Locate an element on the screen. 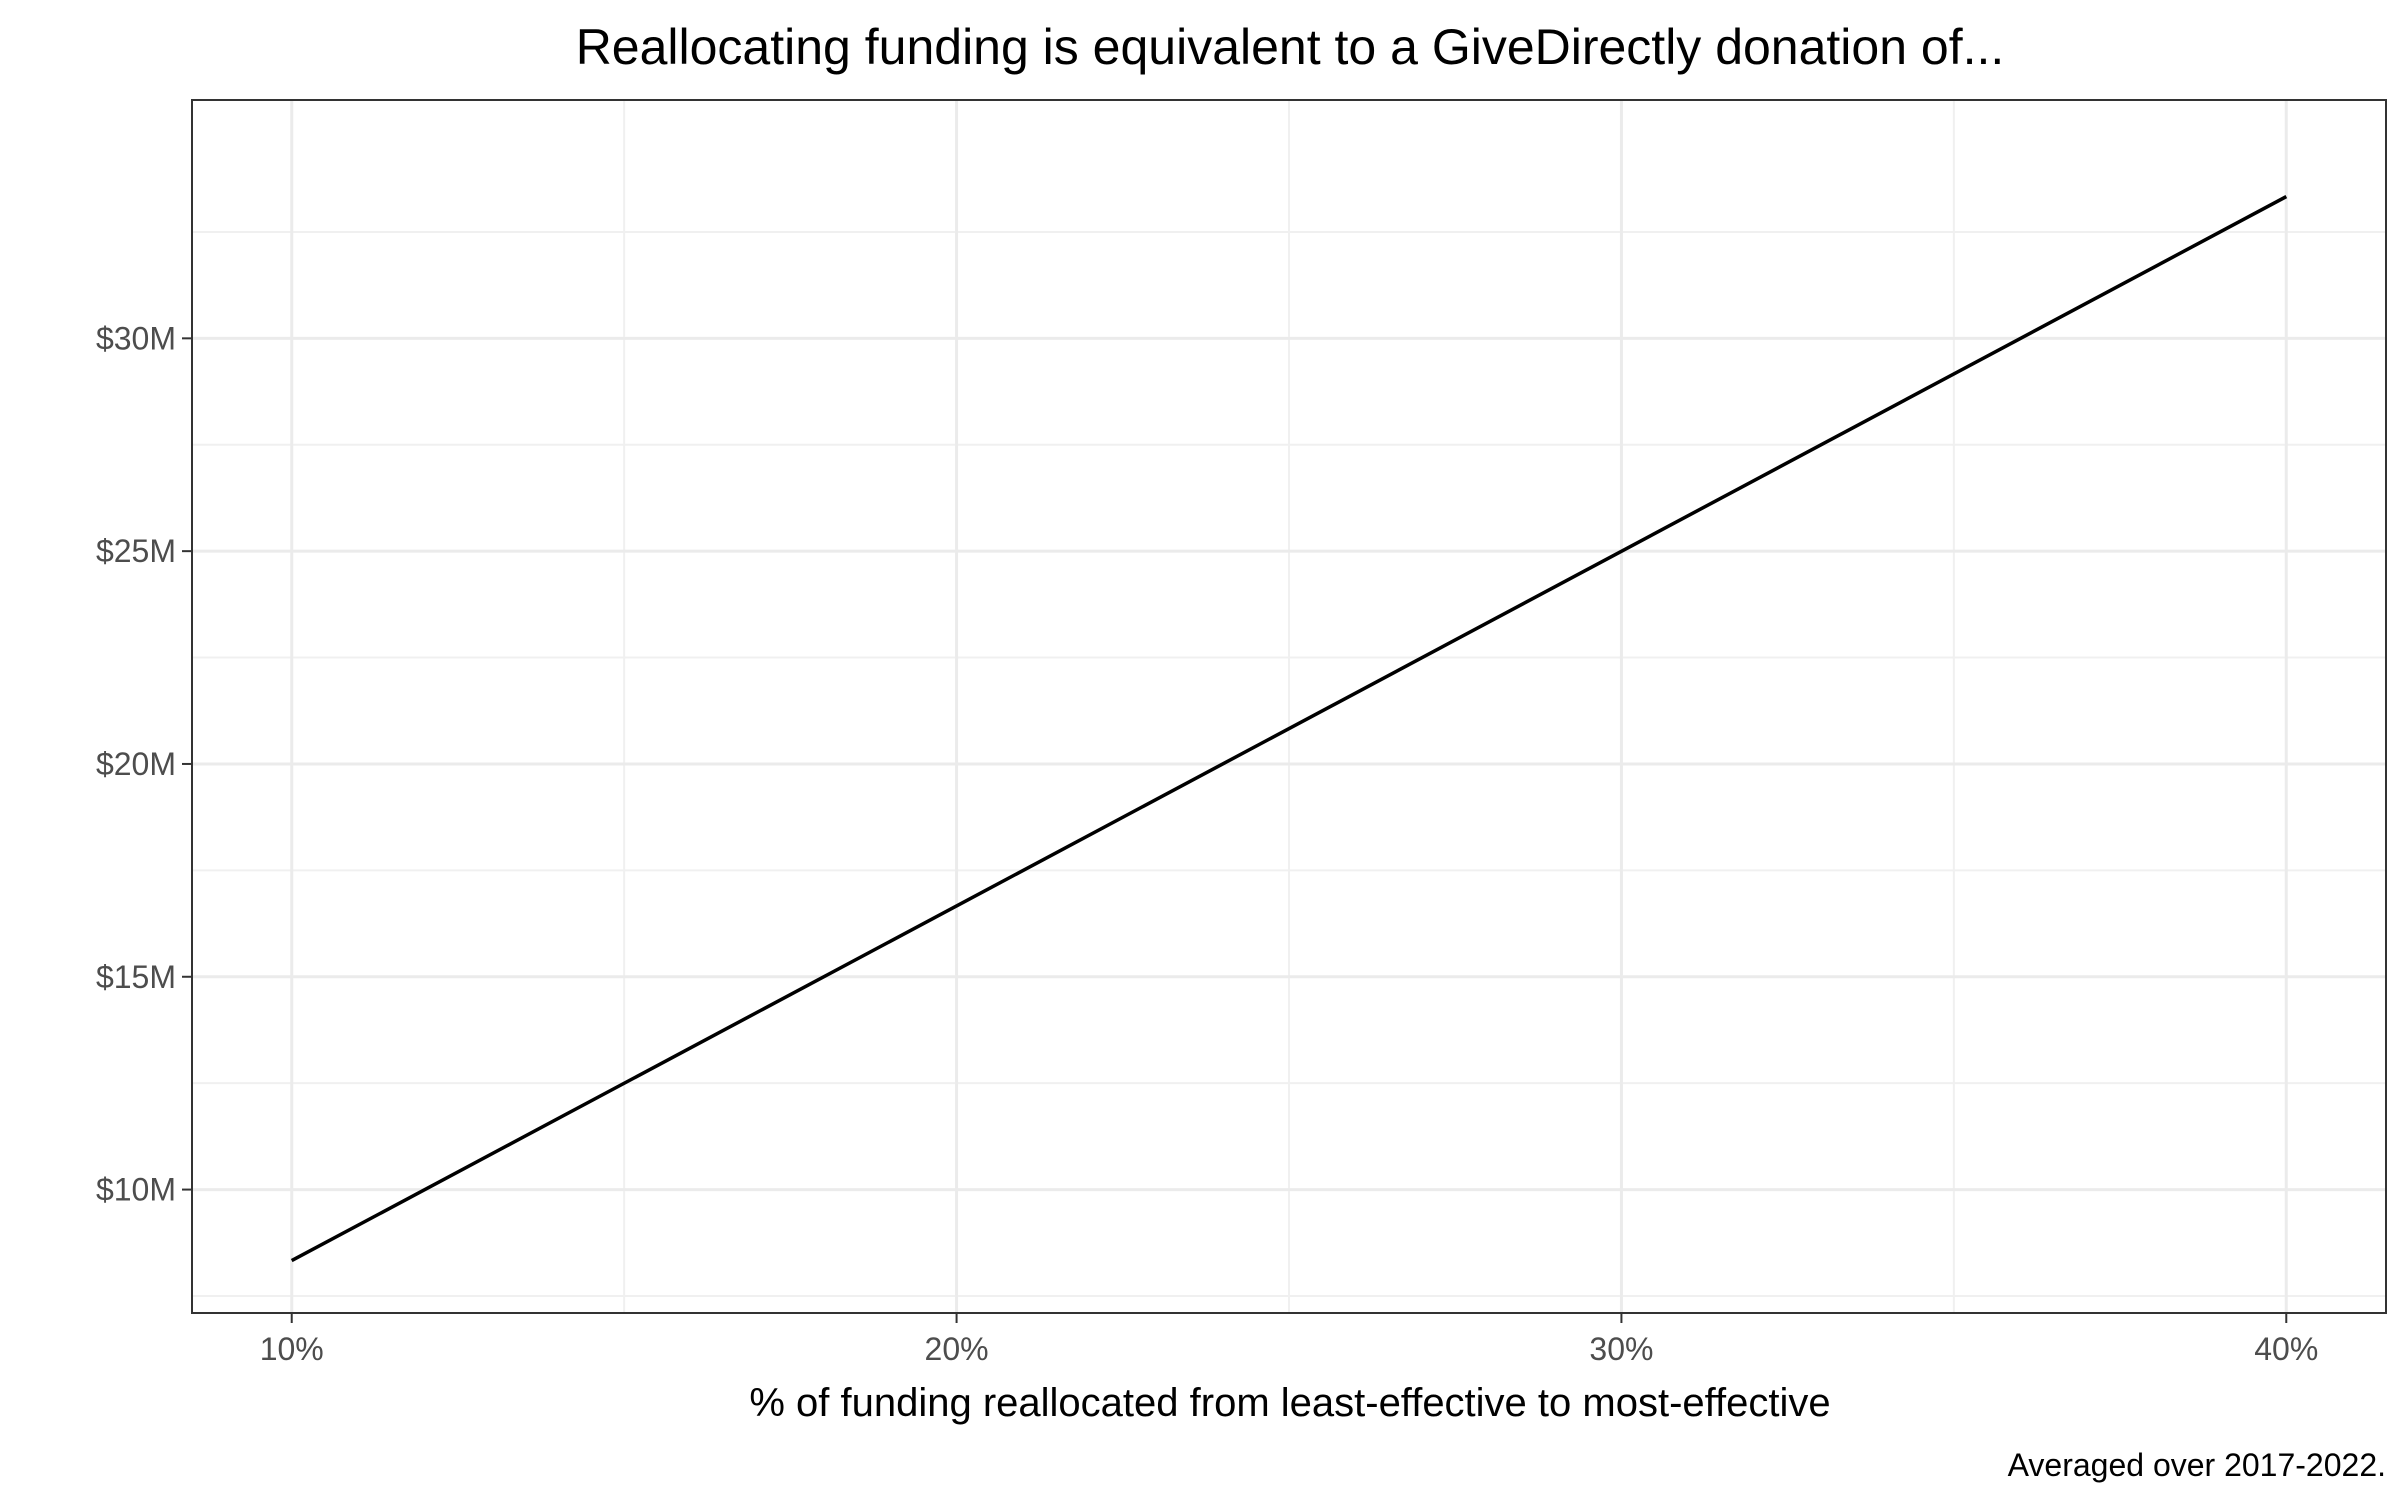 This screenshot has width=2400, height=1500. x-tick-label: 10% is located at coordinates (292, 1349).